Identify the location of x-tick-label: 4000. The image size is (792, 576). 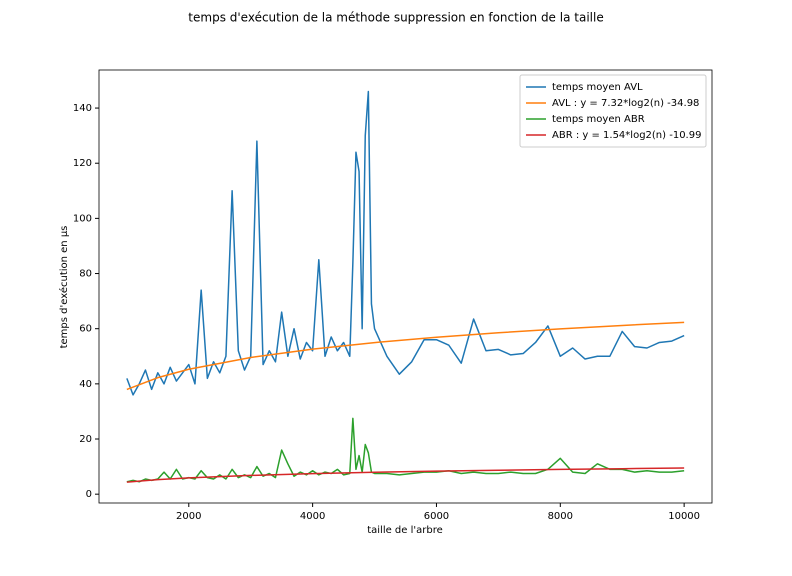
(312, 516).